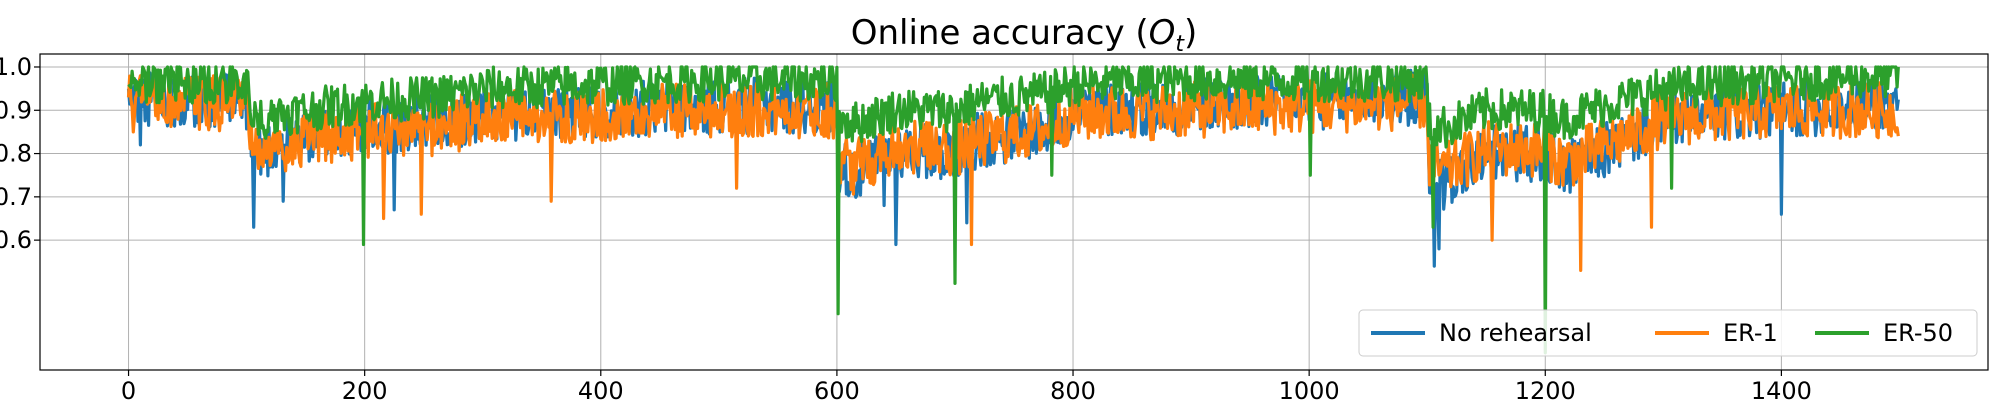  What do you see at coordinates (16, 154) in the screenshot?
I see `y-tick-label: 0.8` at bounding box center [16, 154].